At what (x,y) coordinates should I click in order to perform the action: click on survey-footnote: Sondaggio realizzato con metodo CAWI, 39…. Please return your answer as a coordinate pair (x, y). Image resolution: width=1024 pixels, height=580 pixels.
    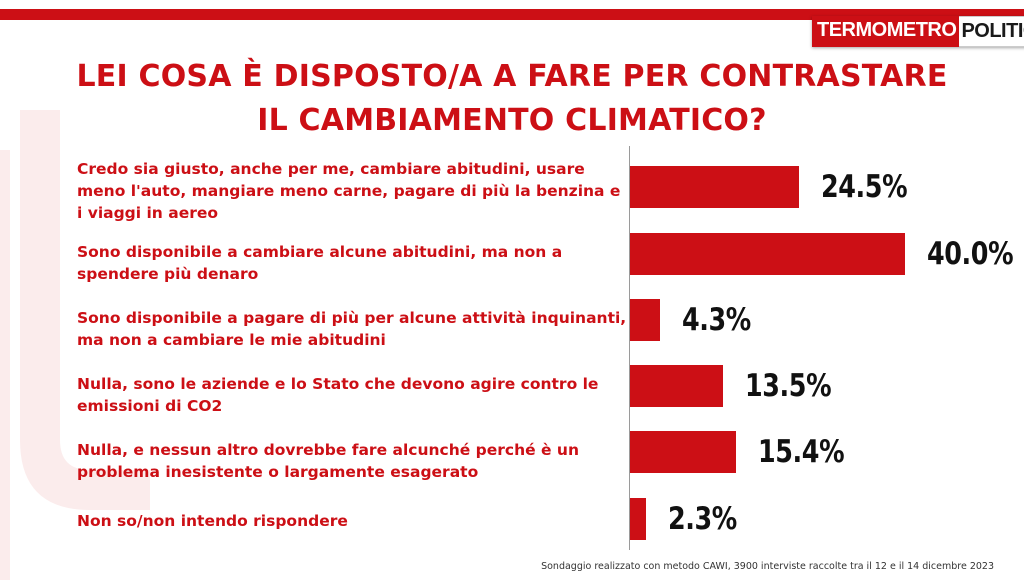
    Looking at the image, I should click on (767, 566).